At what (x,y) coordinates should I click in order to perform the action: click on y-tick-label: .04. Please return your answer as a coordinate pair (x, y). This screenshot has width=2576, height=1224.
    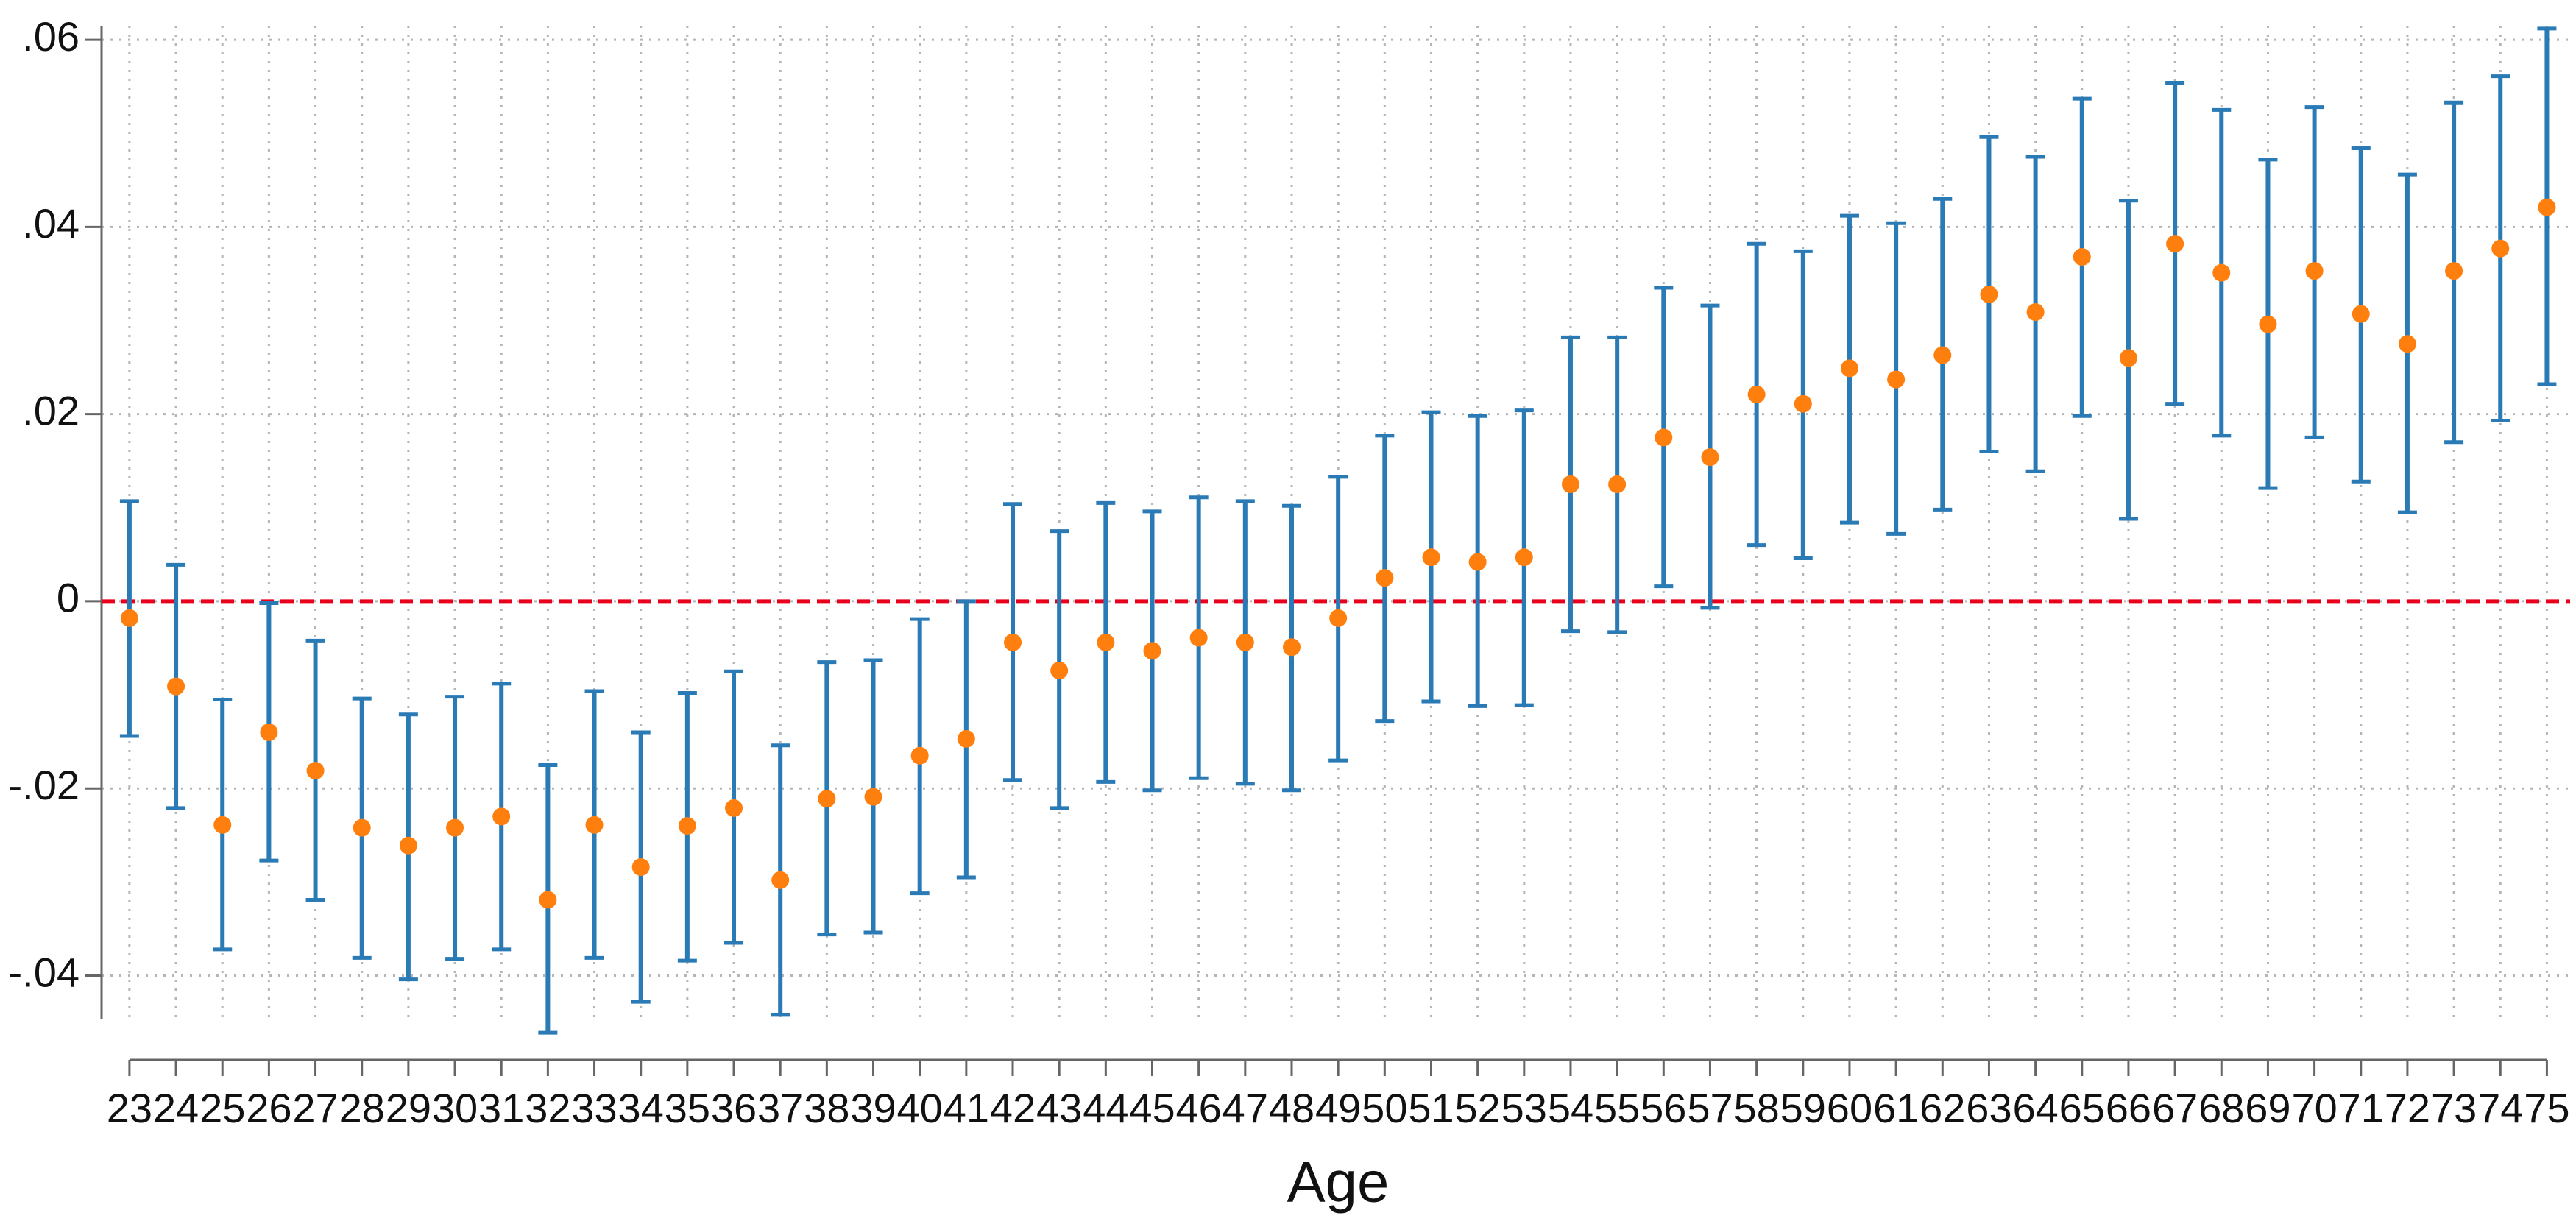
    Looking at the image, I should click on (50, 223).